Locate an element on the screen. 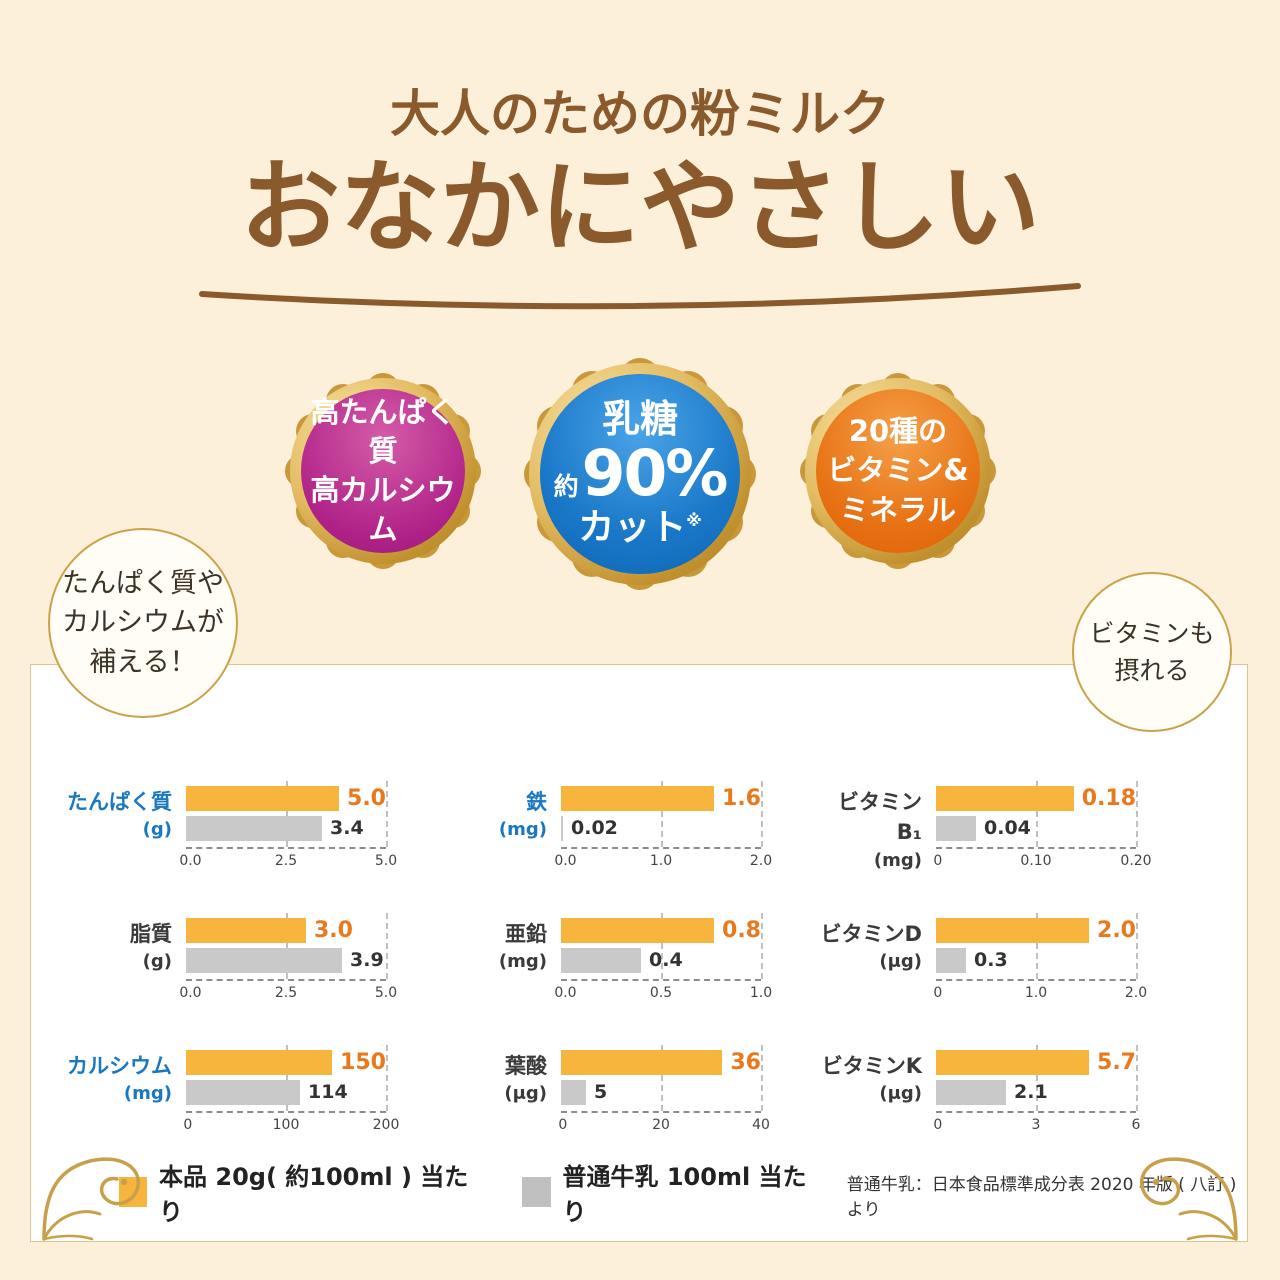  page-title: おなかにやさしい is located at coordinates (640, 207).